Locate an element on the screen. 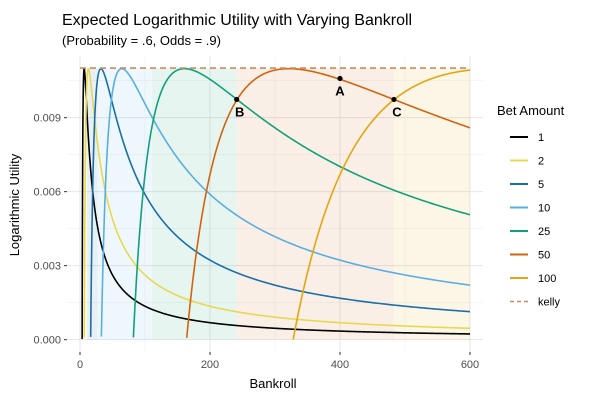 The image size is (600, 400). legend-label-10: 10 is located at coordinates (544, 209).